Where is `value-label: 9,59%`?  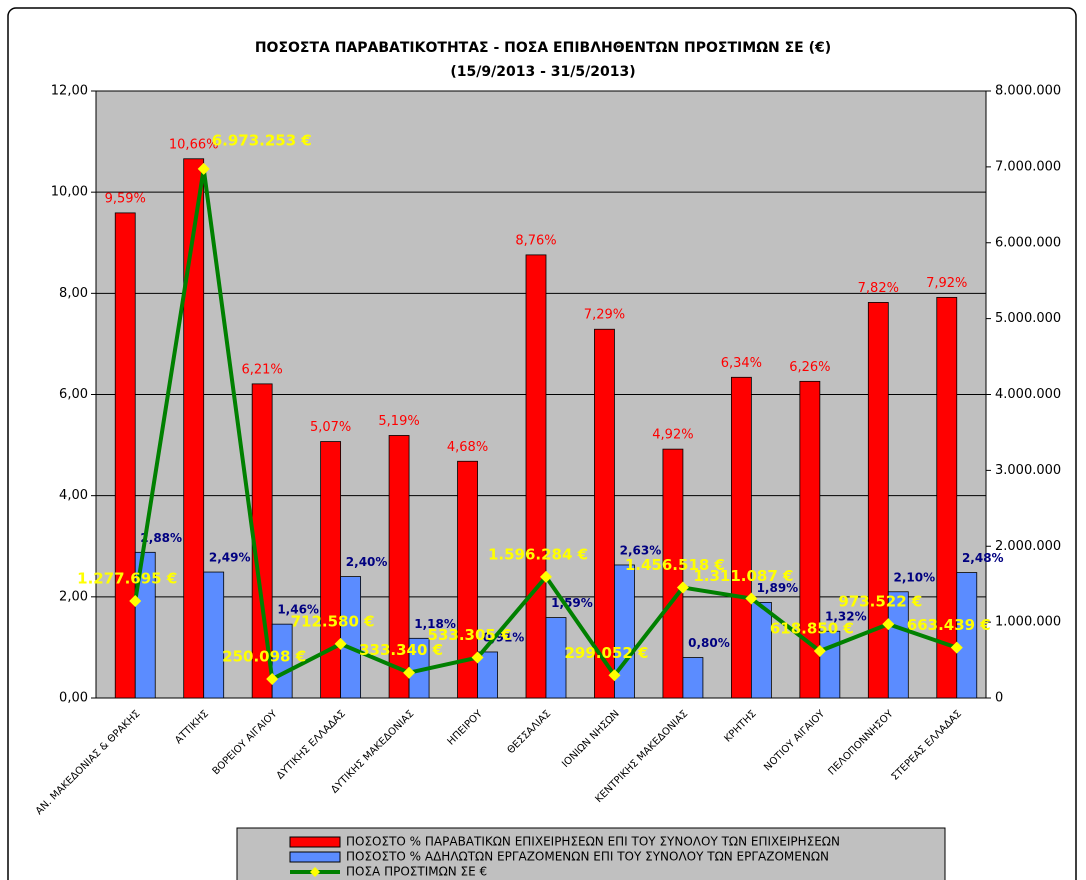
value-label: 9,59% is located at coordinates (125, 198).